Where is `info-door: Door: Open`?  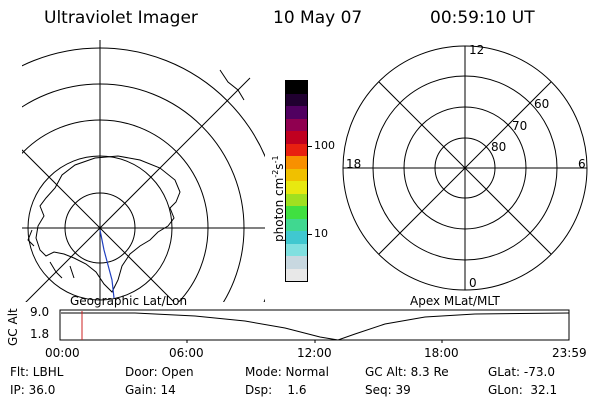 info-door: Door: Open is located at coordinates (159, 372).